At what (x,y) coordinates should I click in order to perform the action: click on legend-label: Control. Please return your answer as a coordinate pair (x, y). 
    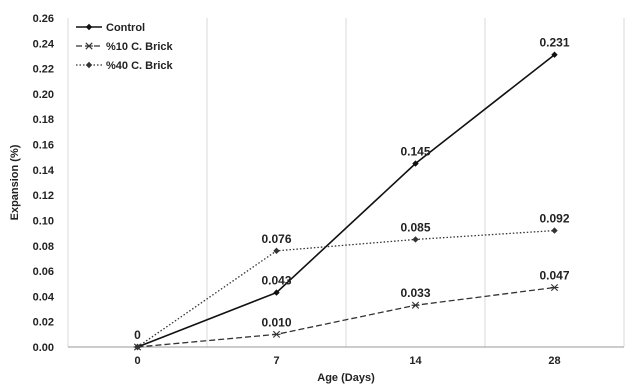
    Looking at the image, I should click on (125, 28).